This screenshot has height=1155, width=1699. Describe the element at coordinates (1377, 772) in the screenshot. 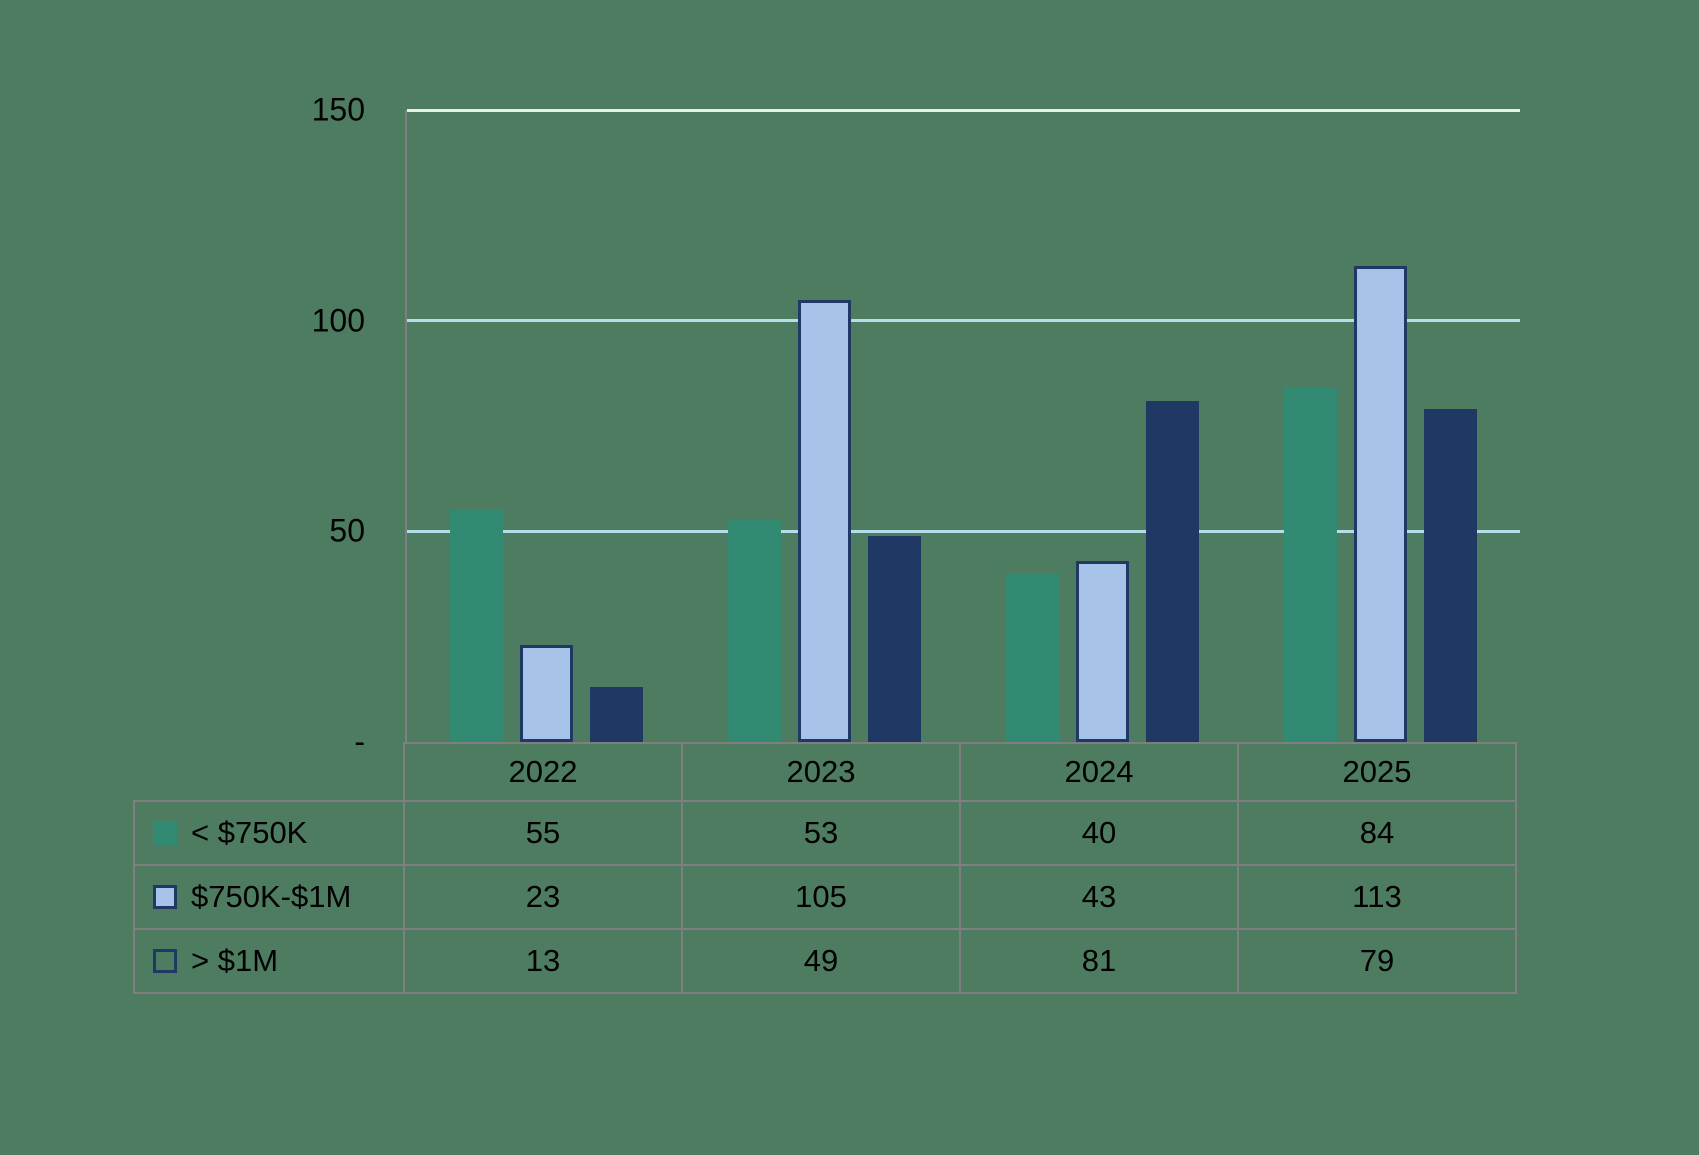

I see `category-label-2025: 2025` at that location.